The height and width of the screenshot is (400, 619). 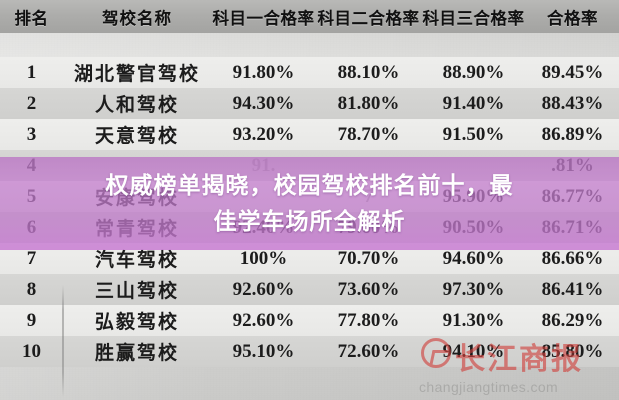 I want to click on cell-total-pass: 86.89%, so click(x=572, y=134).